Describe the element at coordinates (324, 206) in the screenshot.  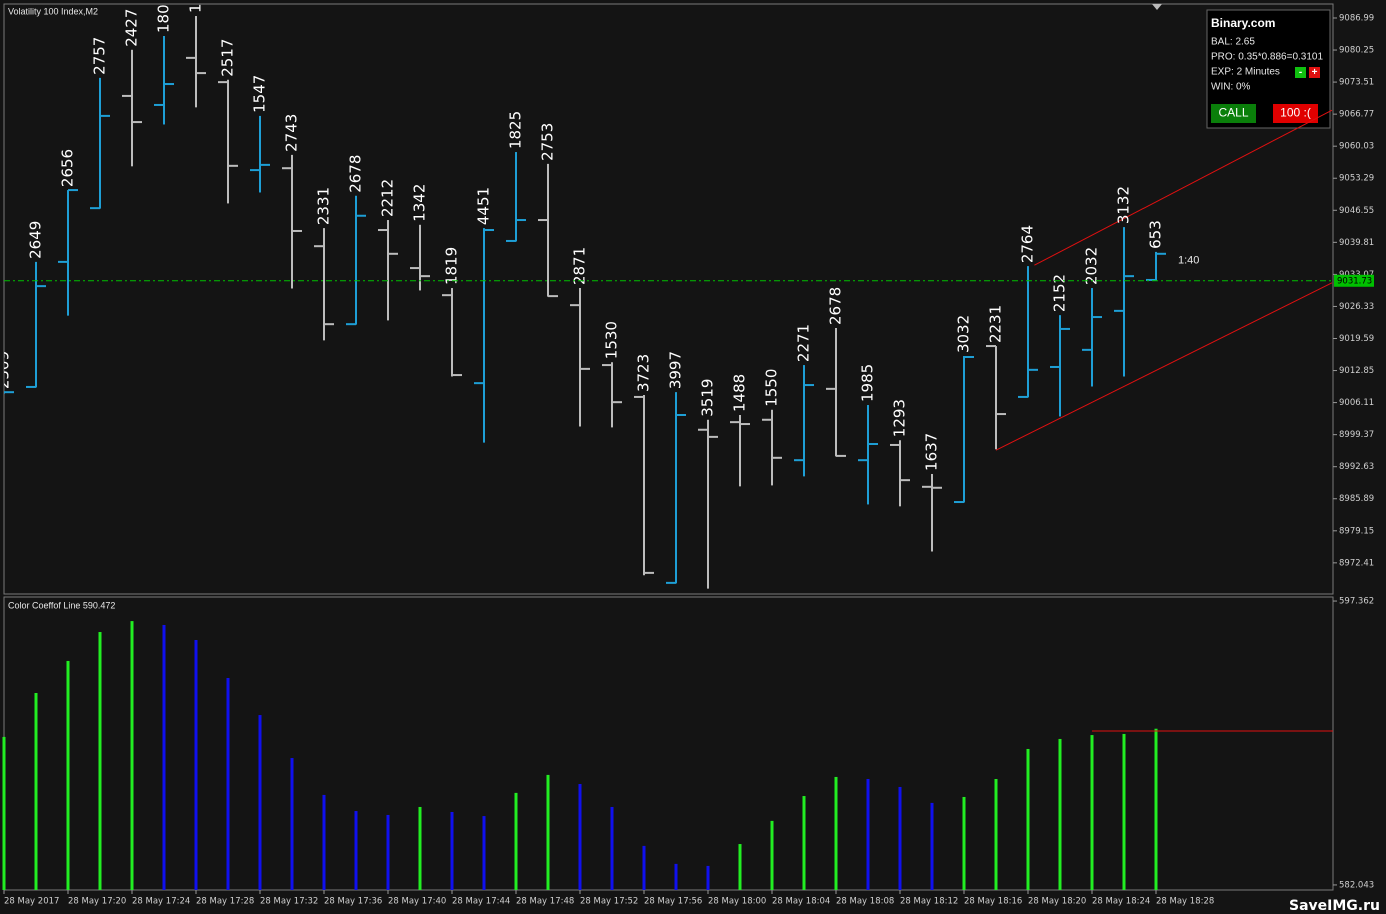
I see `volume-label: 2331` at that location.